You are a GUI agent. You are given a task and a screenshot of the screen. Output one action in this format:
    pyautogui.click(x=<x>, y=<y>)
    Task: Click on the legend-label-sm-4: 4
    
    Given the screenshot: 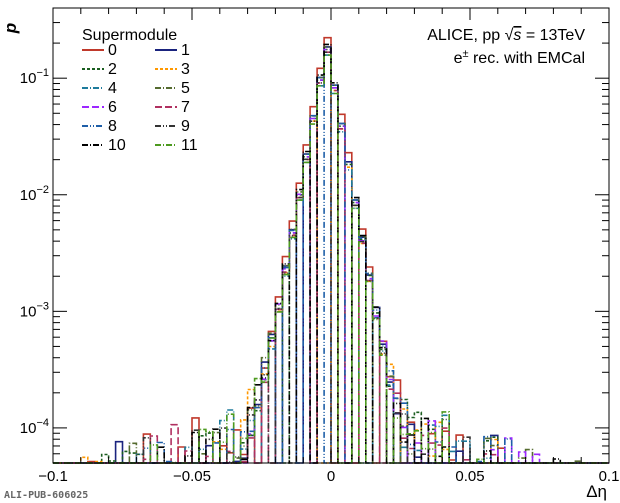 What is the action you would take?
    pyautogui.click(x=112, y=88)
    